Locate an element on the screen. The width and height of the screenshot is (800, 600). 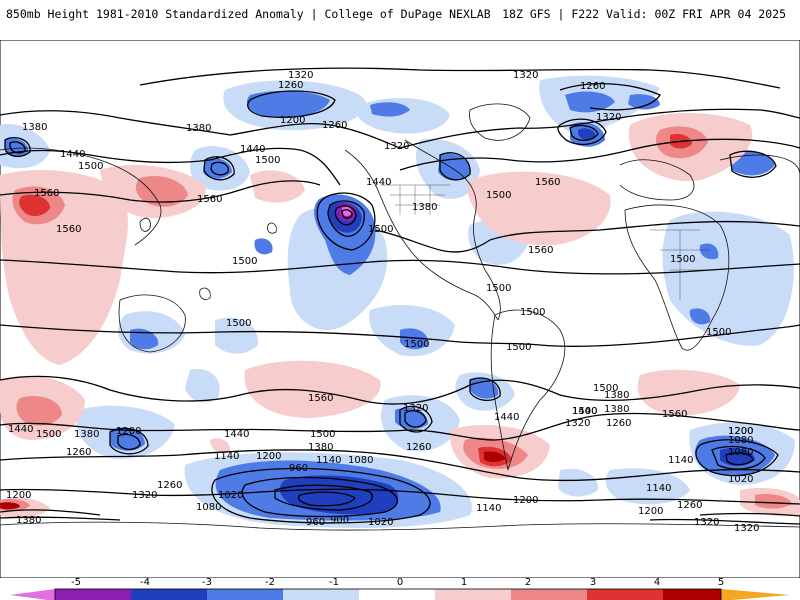
tick-label: -4 is located at coordinates (145, 582).